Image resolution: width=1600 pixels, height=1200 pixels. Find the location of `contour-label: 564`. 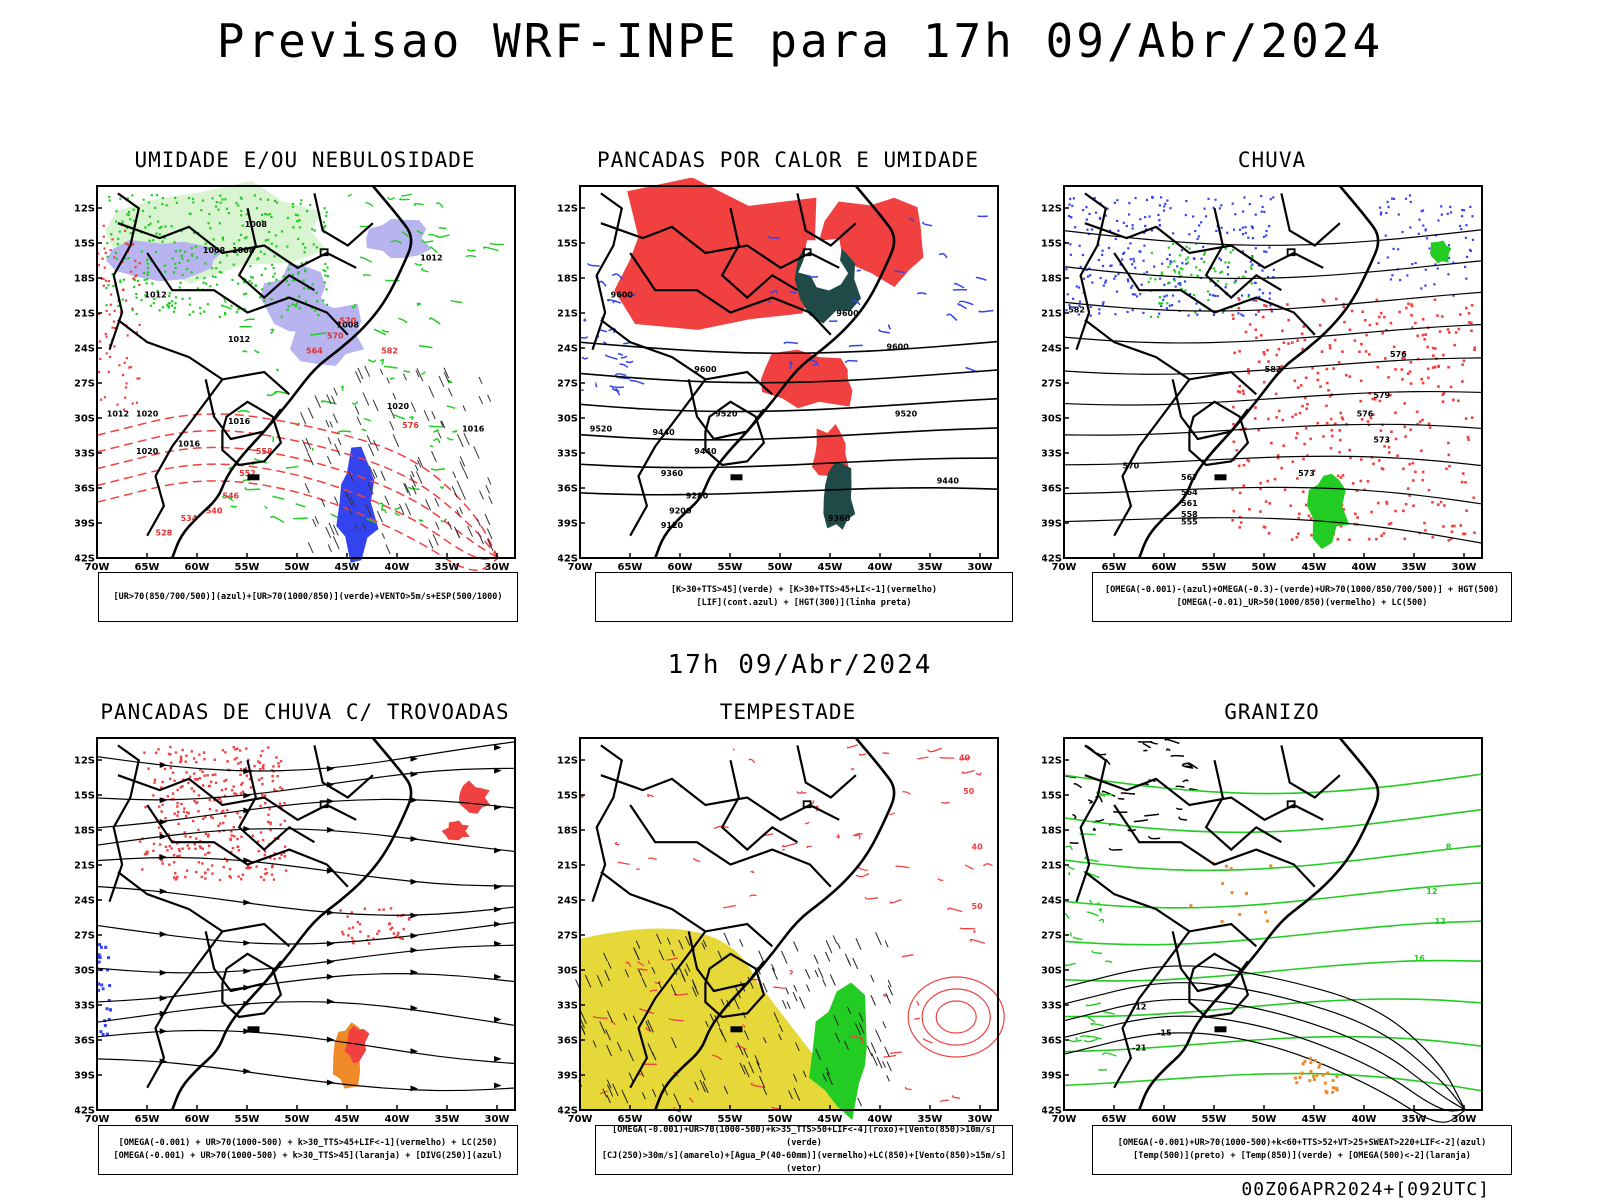

contour-label: 564 is located at coordinates (1189, 492).